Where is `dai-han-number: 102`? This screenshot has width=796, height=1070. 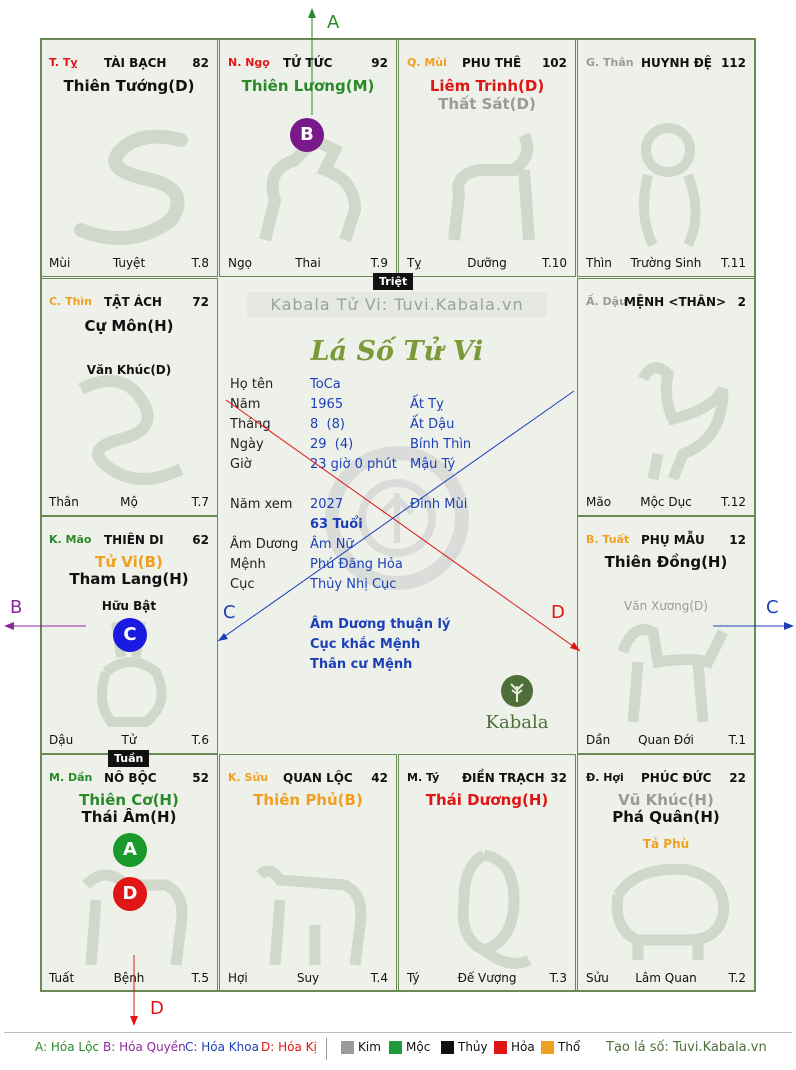
dai-han-number: 102 is located at coordinates (554, 63).